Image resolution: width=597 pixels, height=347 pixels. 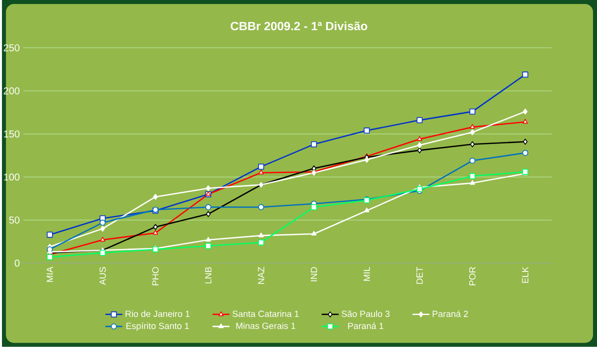 I want to click on y-tick-label: 0, so click(x=17, y=263).